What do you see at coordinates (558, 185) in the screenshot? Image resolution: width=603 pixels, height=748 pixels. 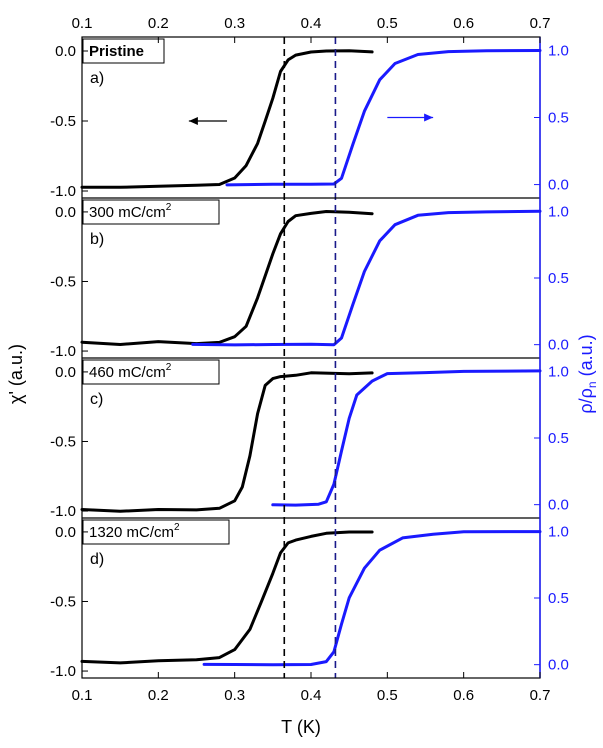 I see `right-tick-label-1-2: 0.0` at bounding box center [558, 185].